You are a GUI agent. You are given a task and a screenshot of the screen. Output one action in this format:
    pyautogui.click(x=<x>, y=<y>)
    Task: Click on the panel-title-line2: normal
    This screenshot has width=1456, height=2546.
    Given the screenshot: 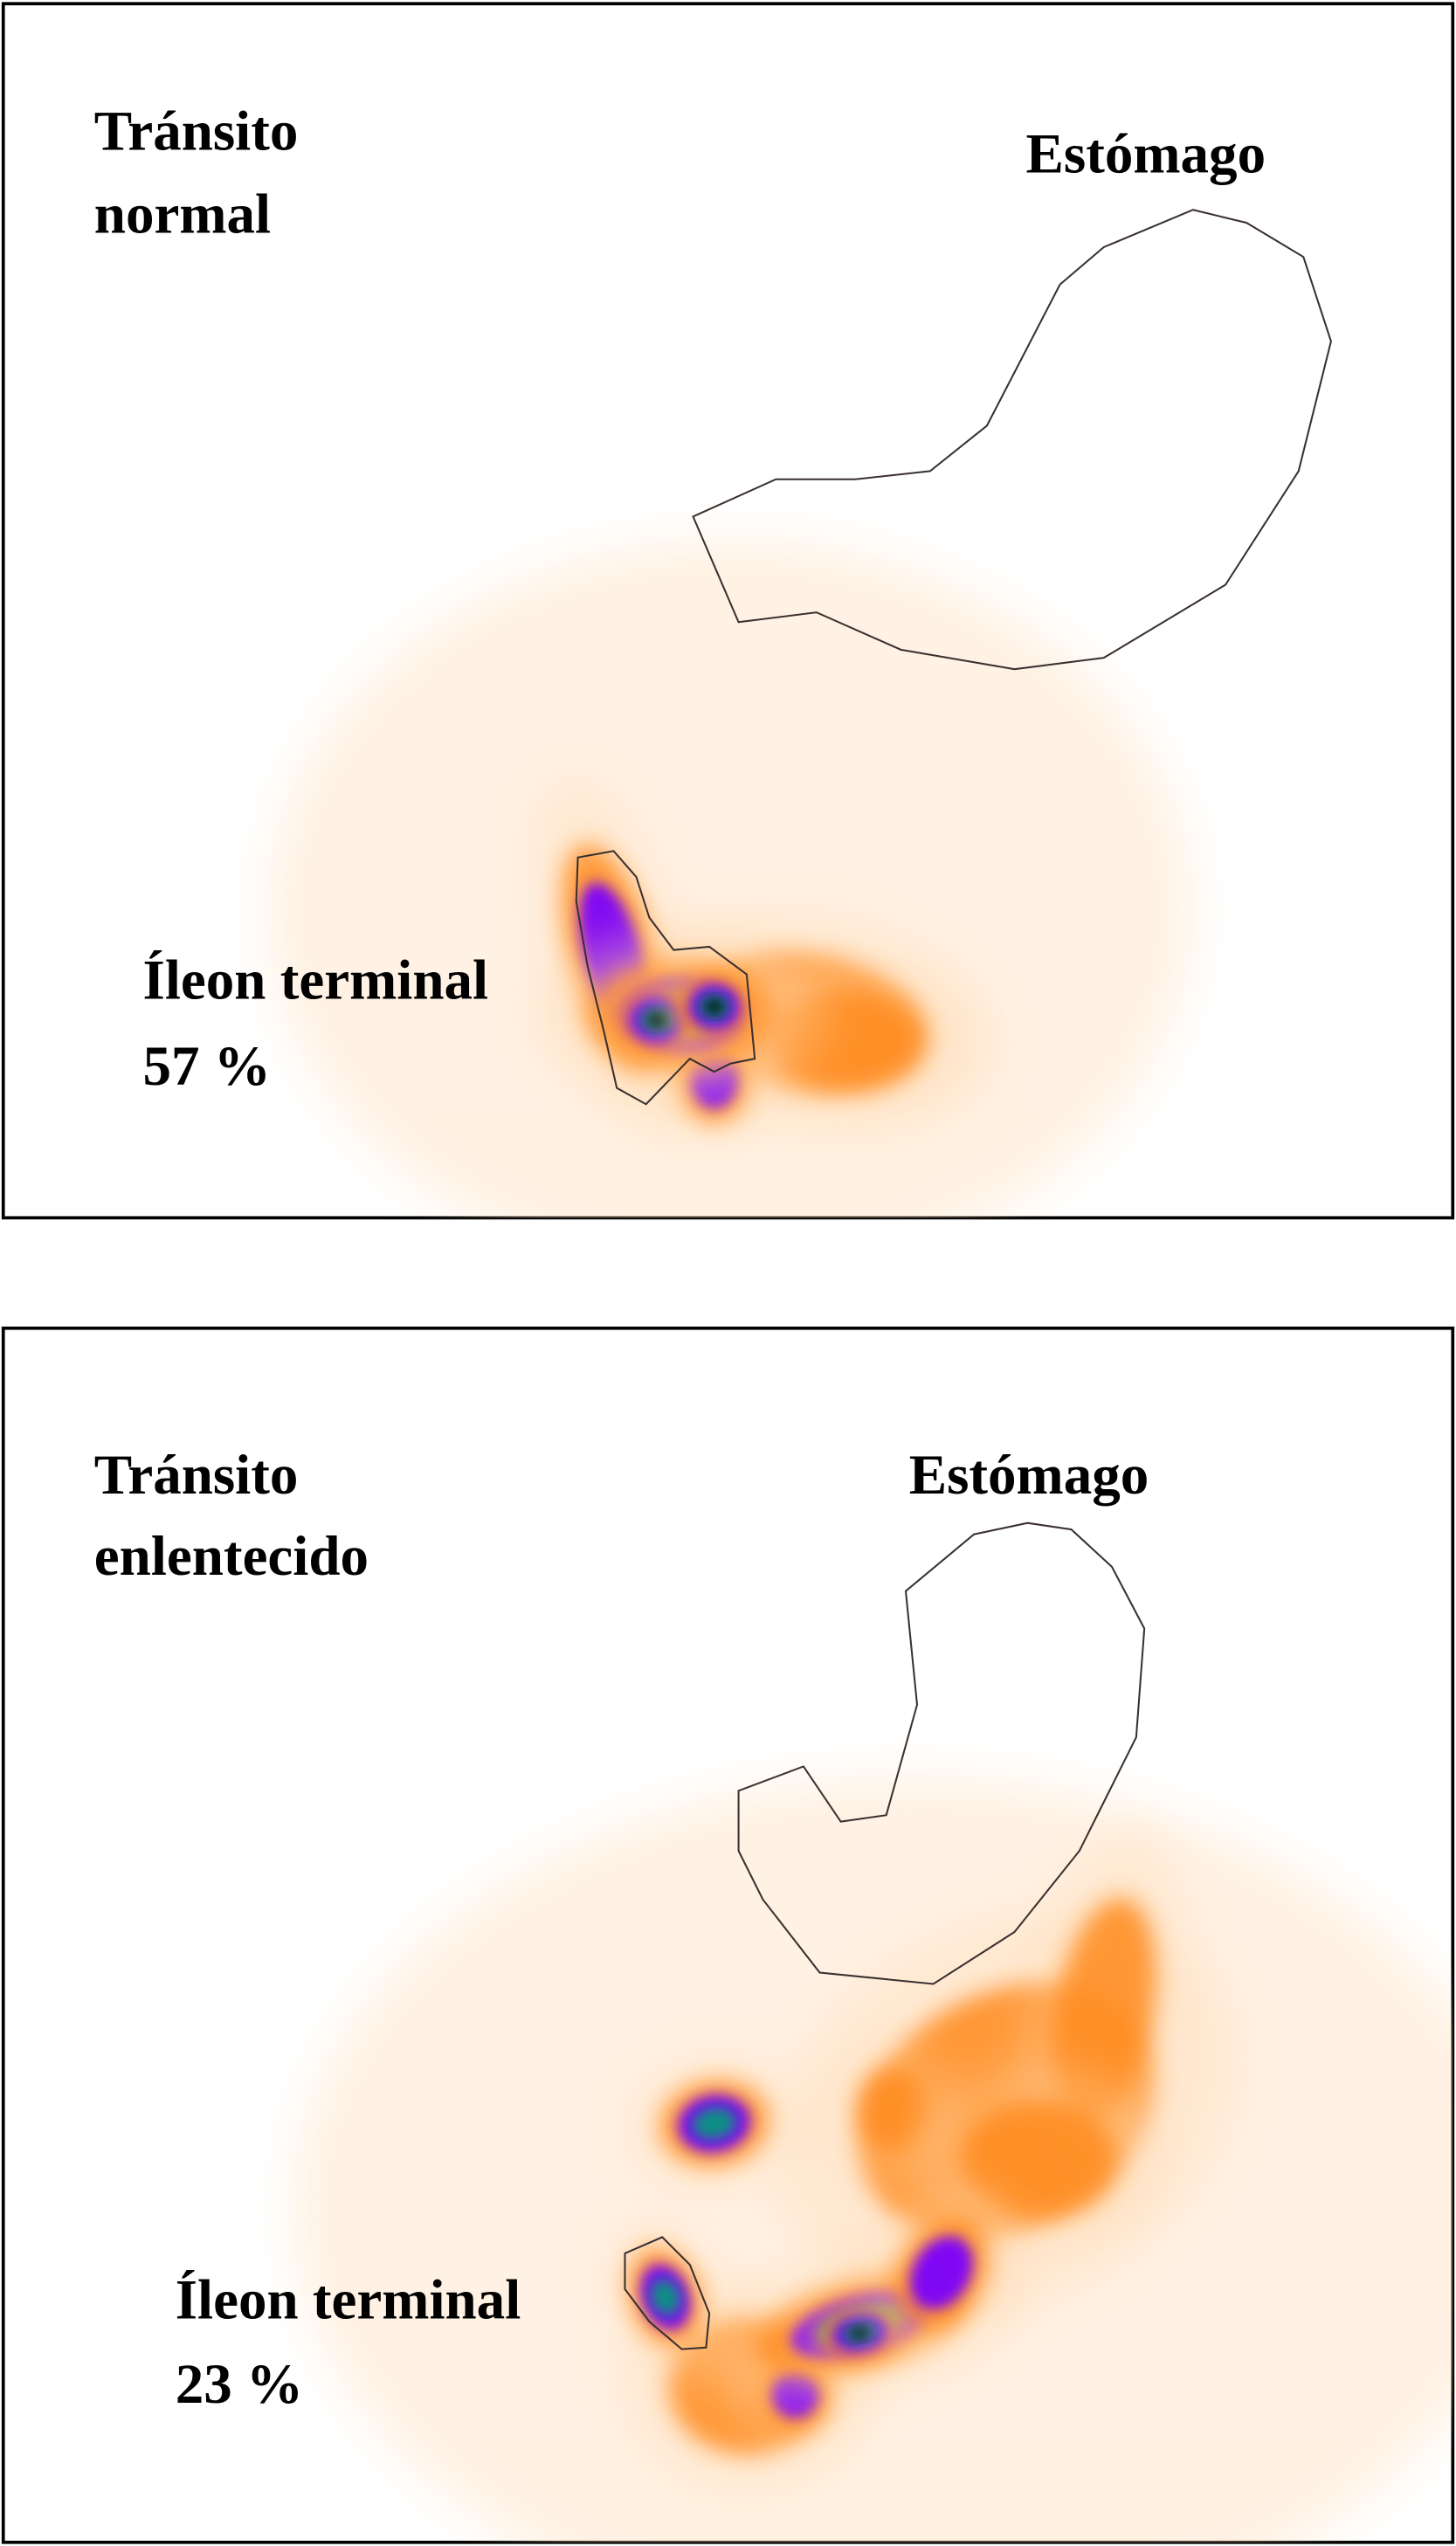 What is the action you would take?
    pyautogui.click(x=182, y=214)
    